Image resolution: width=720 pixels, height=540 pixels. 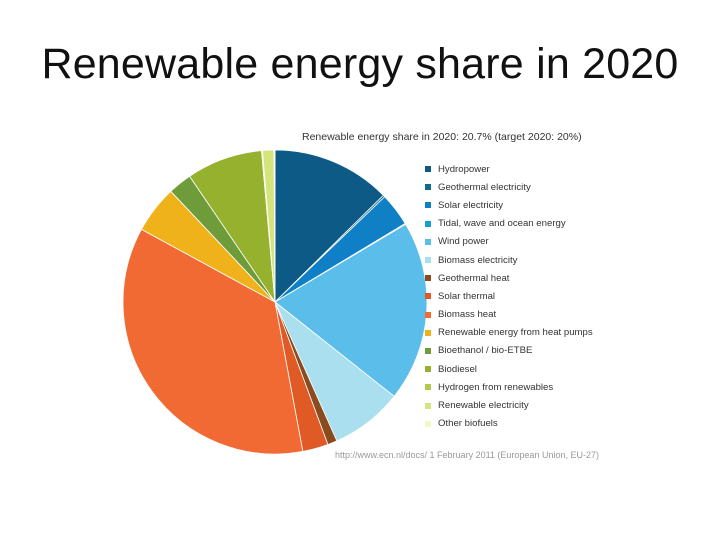 What do you see at coordinates (484, 187) in the screenshot?
I see `legend-label: Geothermal electricity` at bounding box center [484, 187].